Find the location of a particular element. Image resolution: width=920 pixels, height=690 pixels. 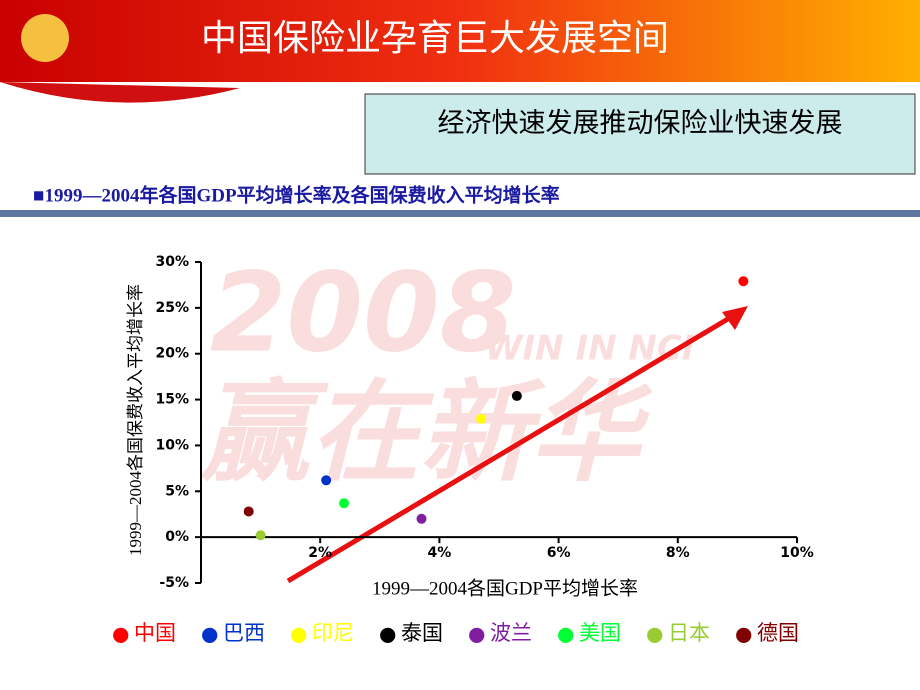

x-tick-label: 8% is located at coordinates (678, 553).